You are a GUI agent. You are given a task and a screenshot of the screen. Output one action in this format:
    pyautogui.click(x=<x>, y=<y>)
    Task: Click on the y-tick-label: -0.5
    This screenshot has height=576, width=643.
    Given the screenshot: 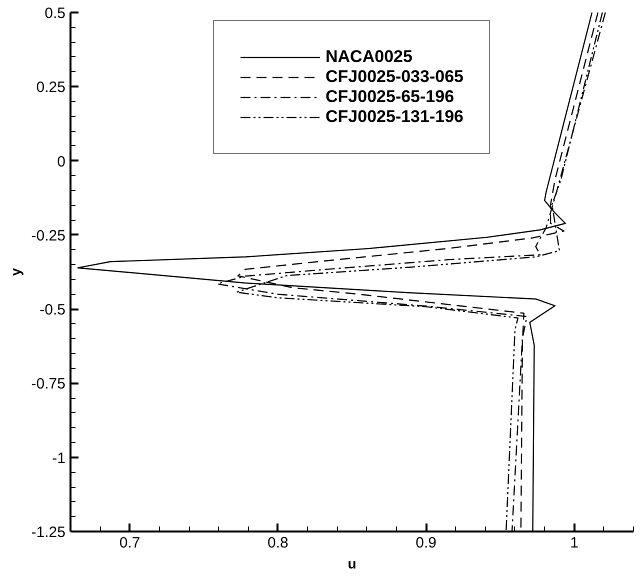 What is the action you would take?
    pyautogui.click(x=53, y=310)
    